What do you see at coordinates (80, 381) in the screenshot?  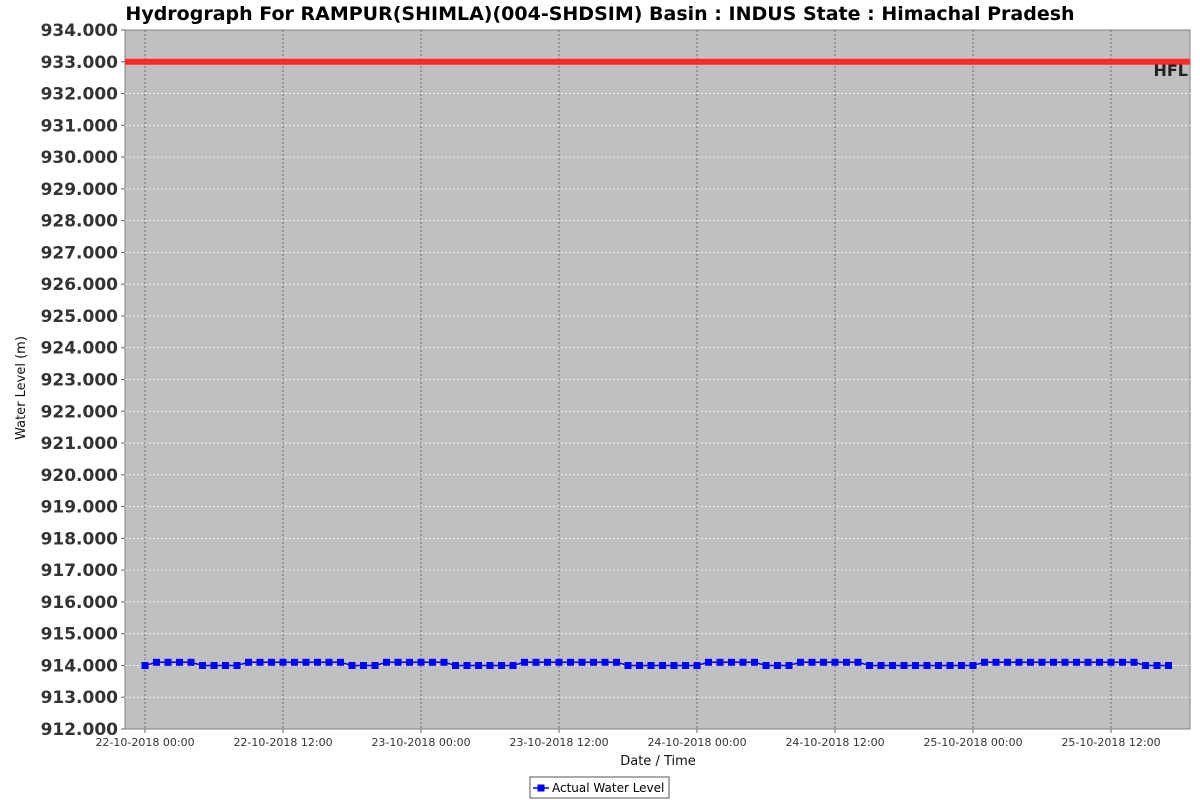 I see `y-tick-label: 923.000` at bounding box center [80, 381].